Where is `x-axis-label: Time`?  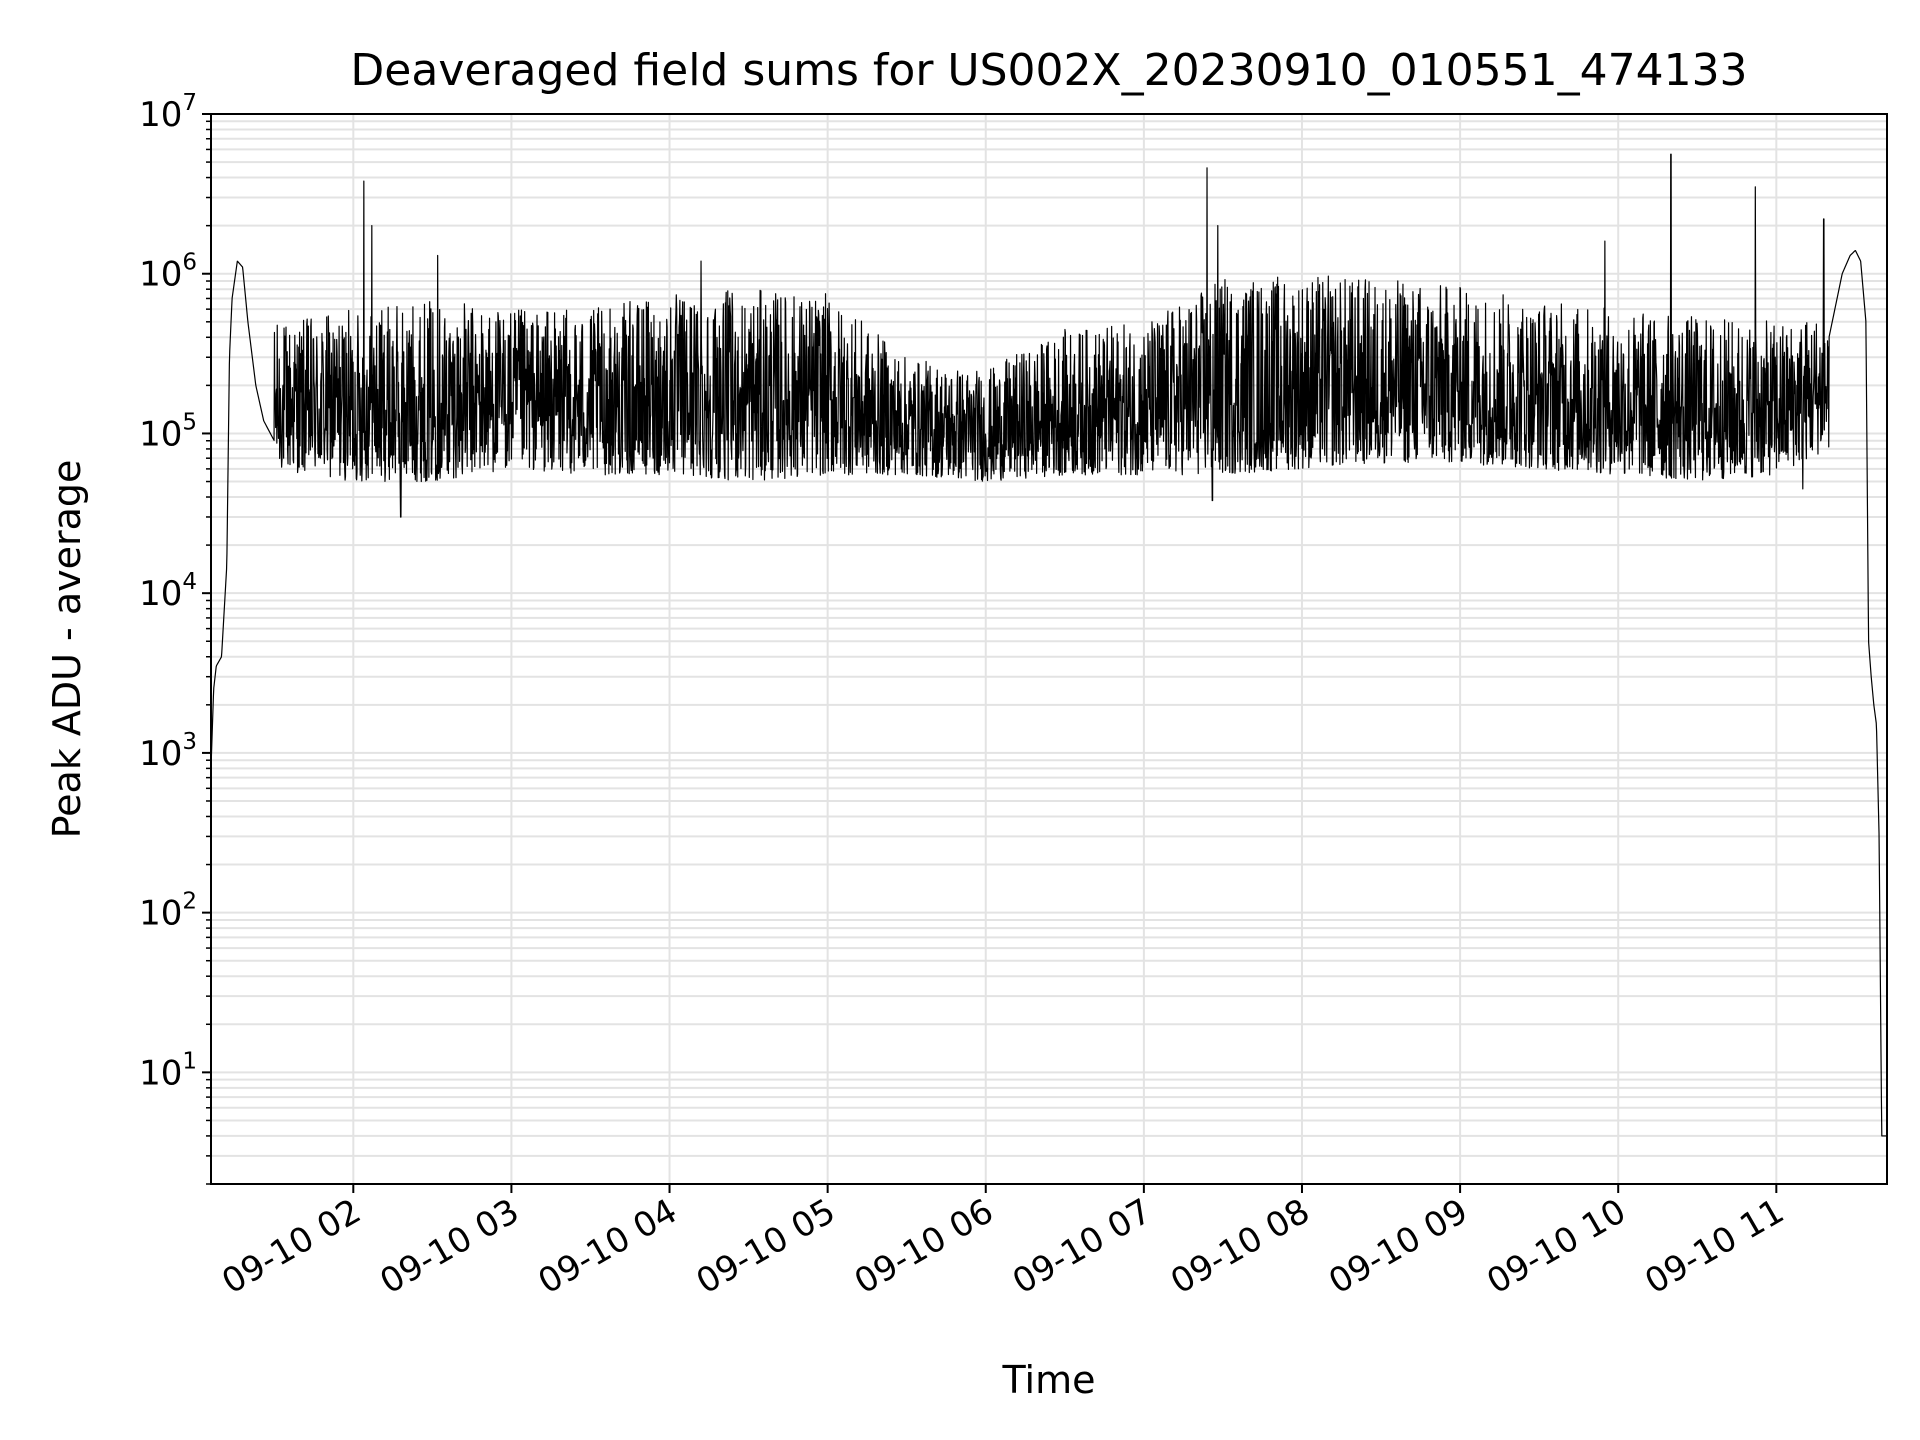
x-axis-label: Time is located at coordinates (1049, 1380).